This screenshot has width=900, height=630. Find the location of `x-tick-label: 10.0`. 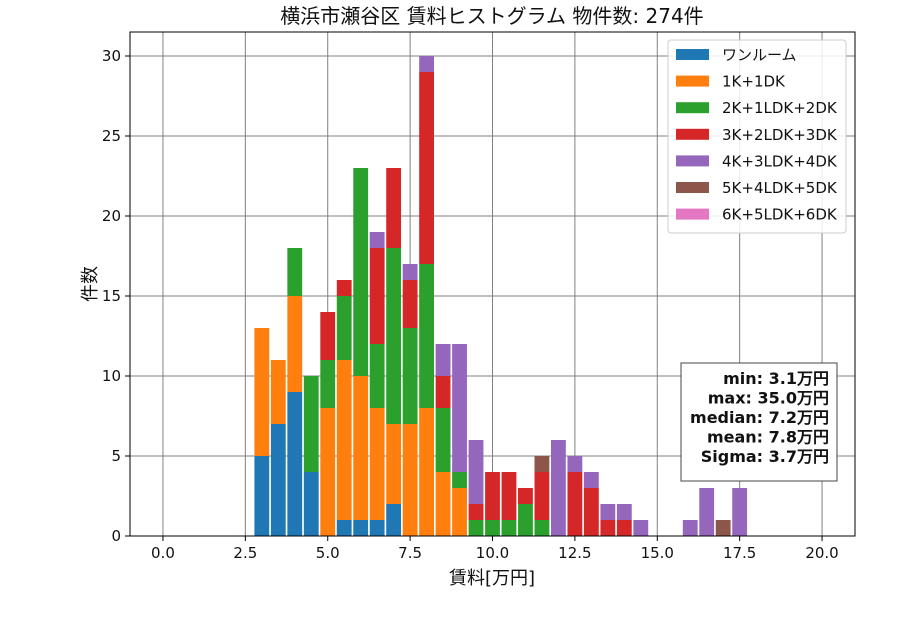

x-tick-label: 10.0 is located at coordinates (492, 553).